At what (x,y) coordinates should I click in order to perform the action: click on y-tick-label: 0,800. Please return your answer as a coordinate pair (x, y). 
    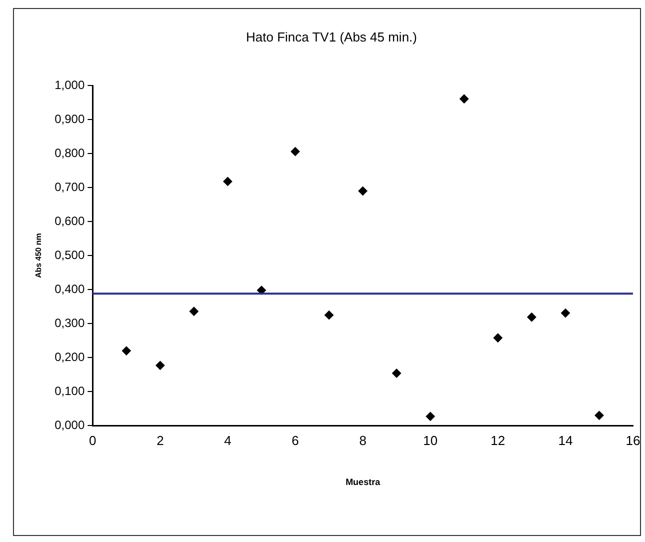
    Looking at the image, I should click on (69, 153).